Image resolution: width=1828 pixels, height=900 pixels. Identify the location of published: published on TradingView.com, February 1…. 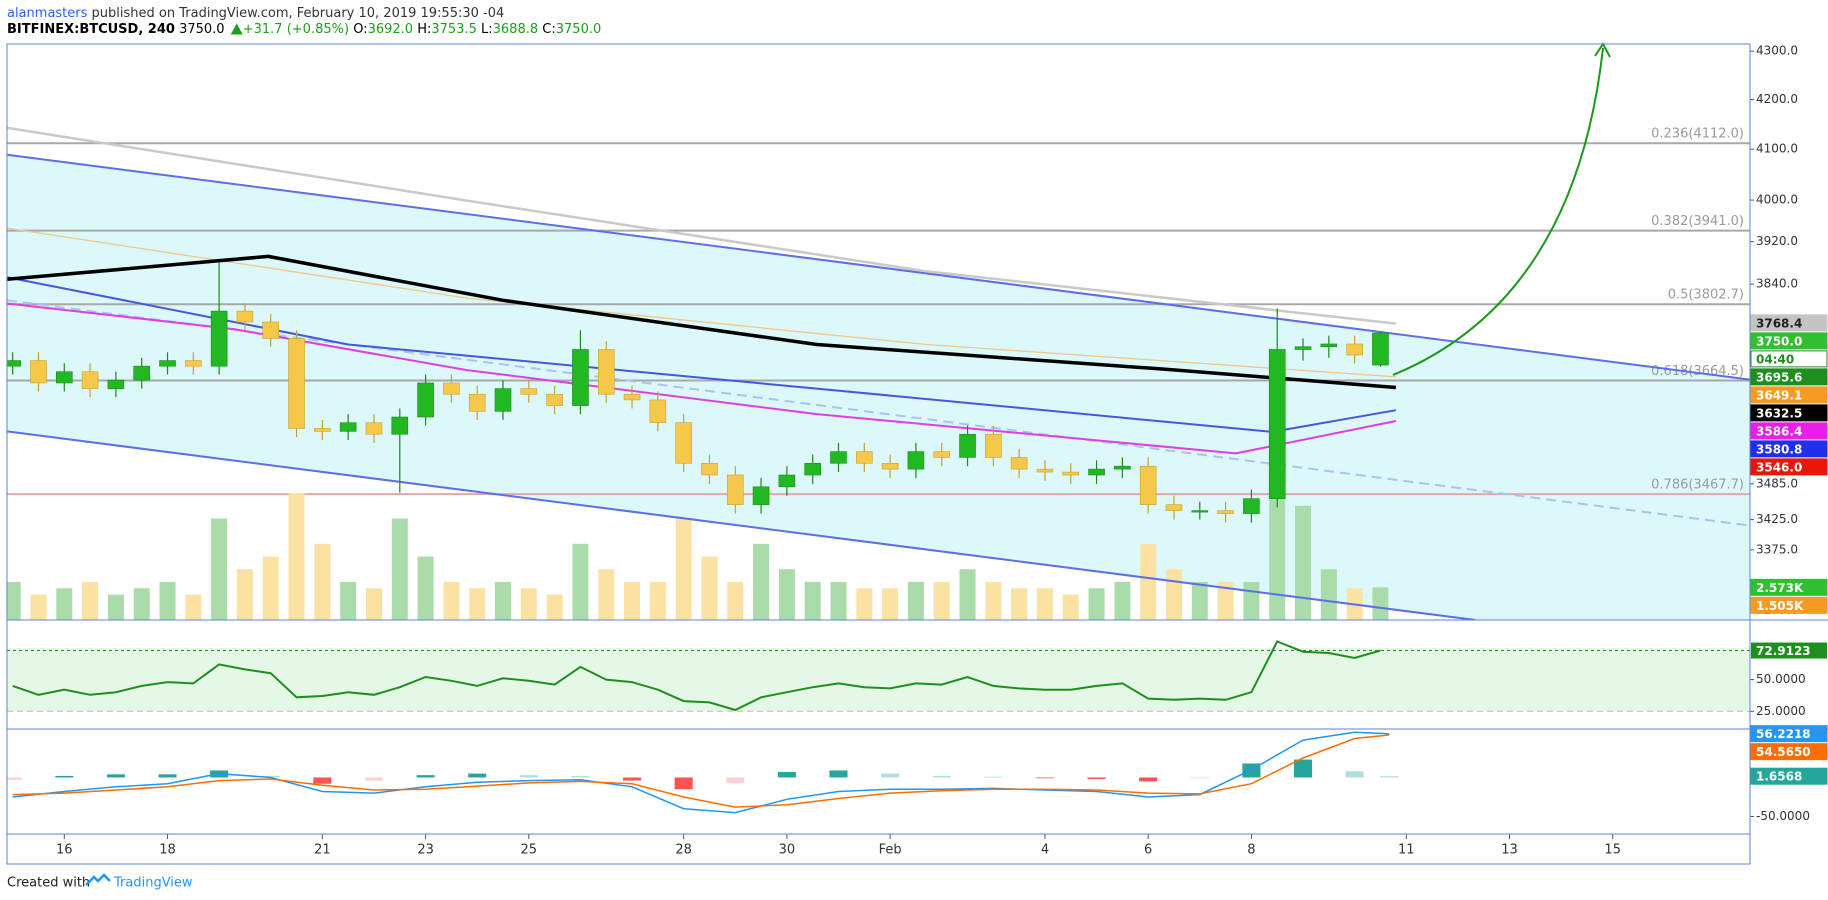
(298, 13).